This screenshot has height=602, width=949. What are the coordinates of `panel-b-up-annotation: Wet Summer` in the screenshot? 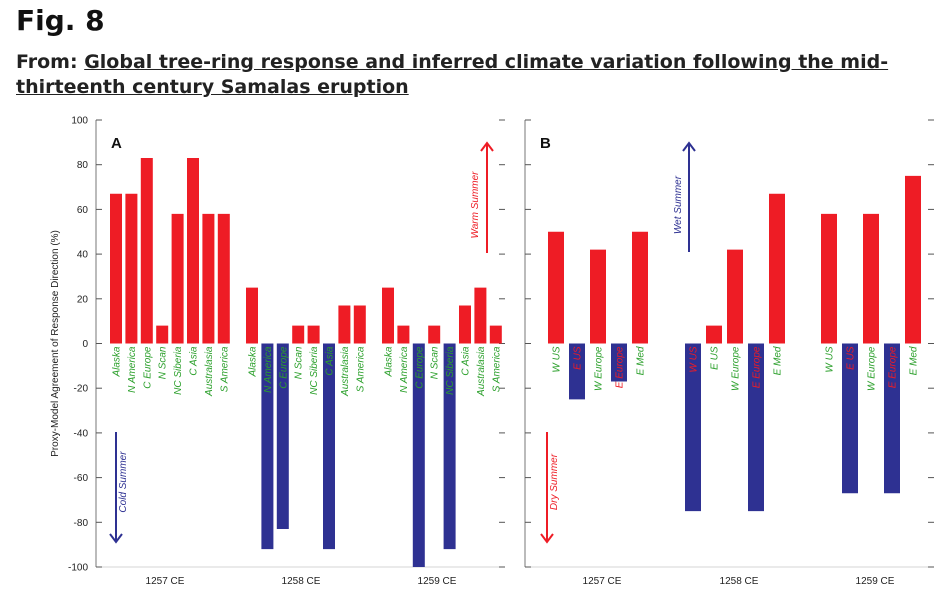 It's located at (678, 204).